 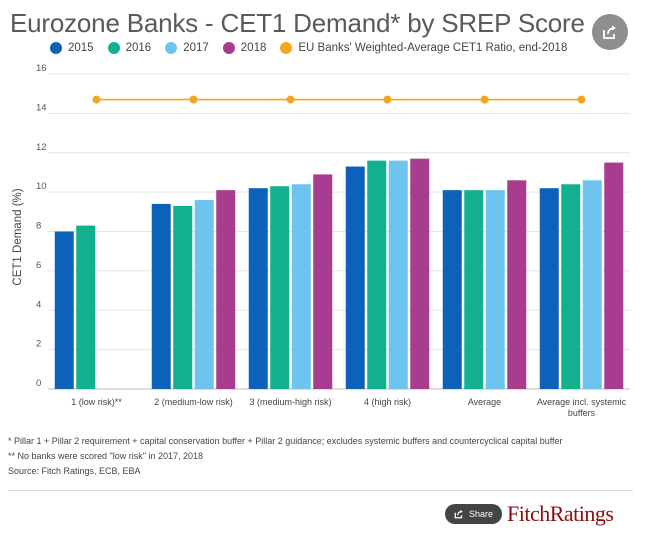 I want to click on y-tick-label: 0, so click(x=38, y=383).